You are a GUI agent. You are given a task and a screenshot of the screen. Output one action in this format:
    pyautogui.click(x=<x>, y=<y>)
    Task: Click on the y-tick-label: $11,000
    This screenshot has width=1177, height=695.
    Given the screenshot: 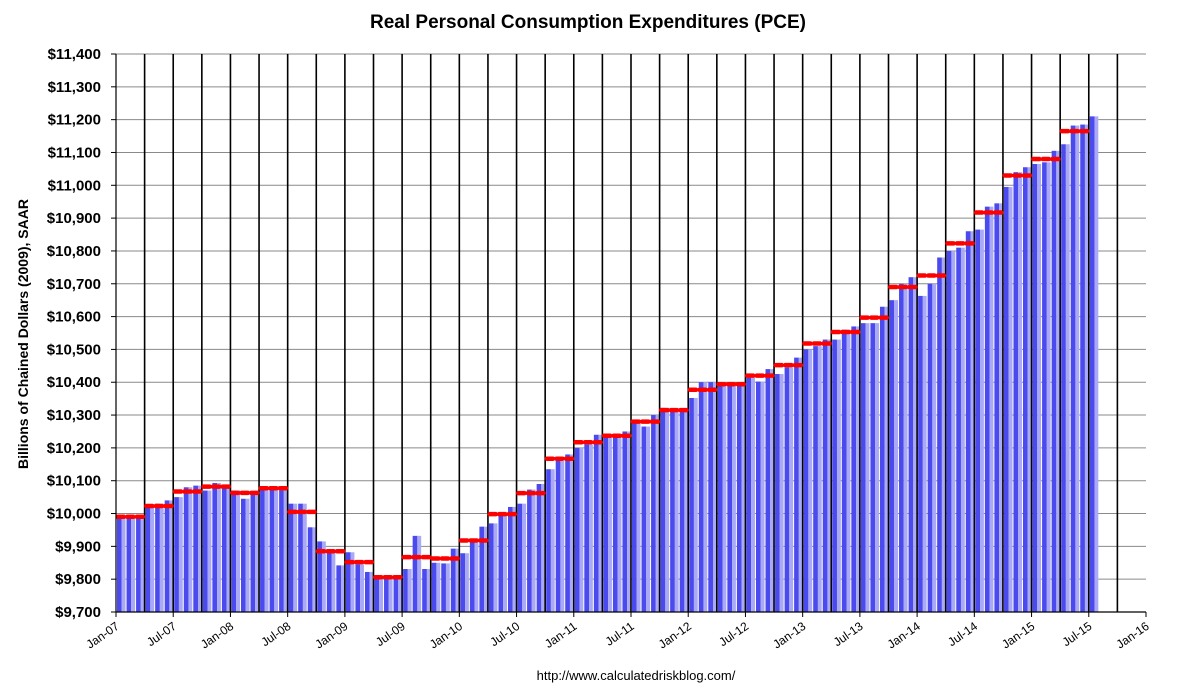 What is the action you would take?
    pyautogui.click(x=74, y=185)
    